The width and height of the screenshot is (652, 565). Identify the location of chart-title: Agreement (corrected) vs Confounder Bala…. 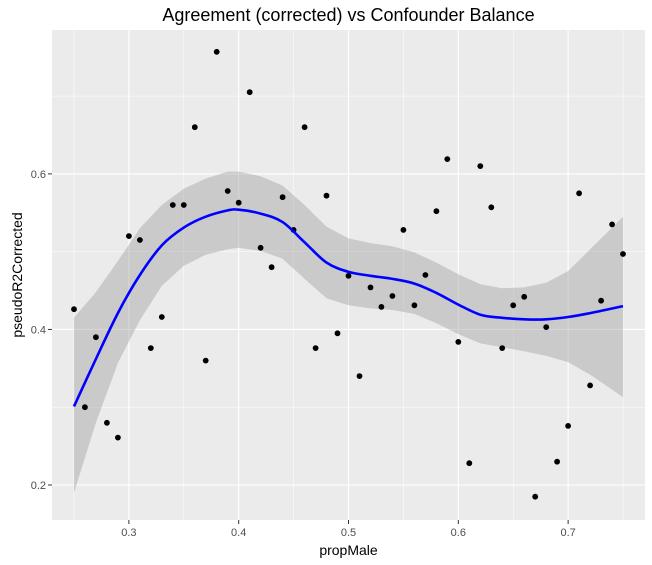
(348, 15).